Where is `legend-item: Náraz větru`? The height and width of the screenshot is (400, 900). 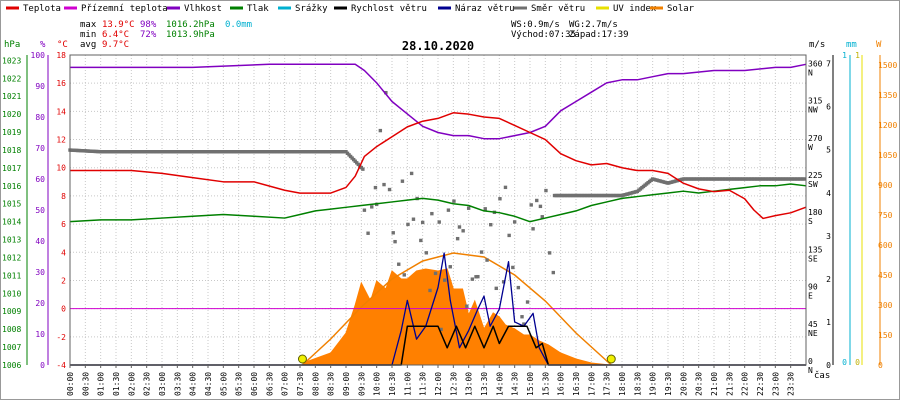 legend-item: Náraz větru is located at coordinates (476, 9).